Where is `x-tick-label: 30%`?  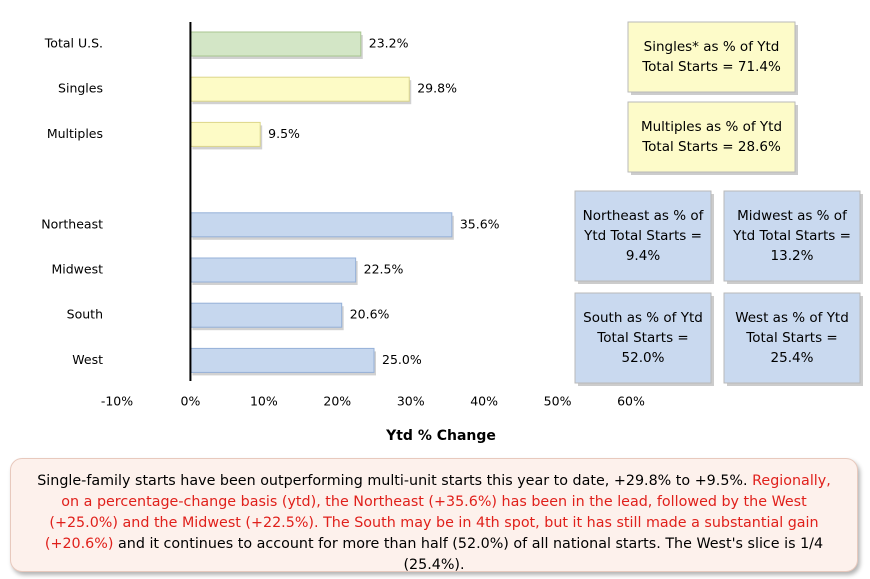
x-tick-label: 30% is located at coordinates (411, 401).